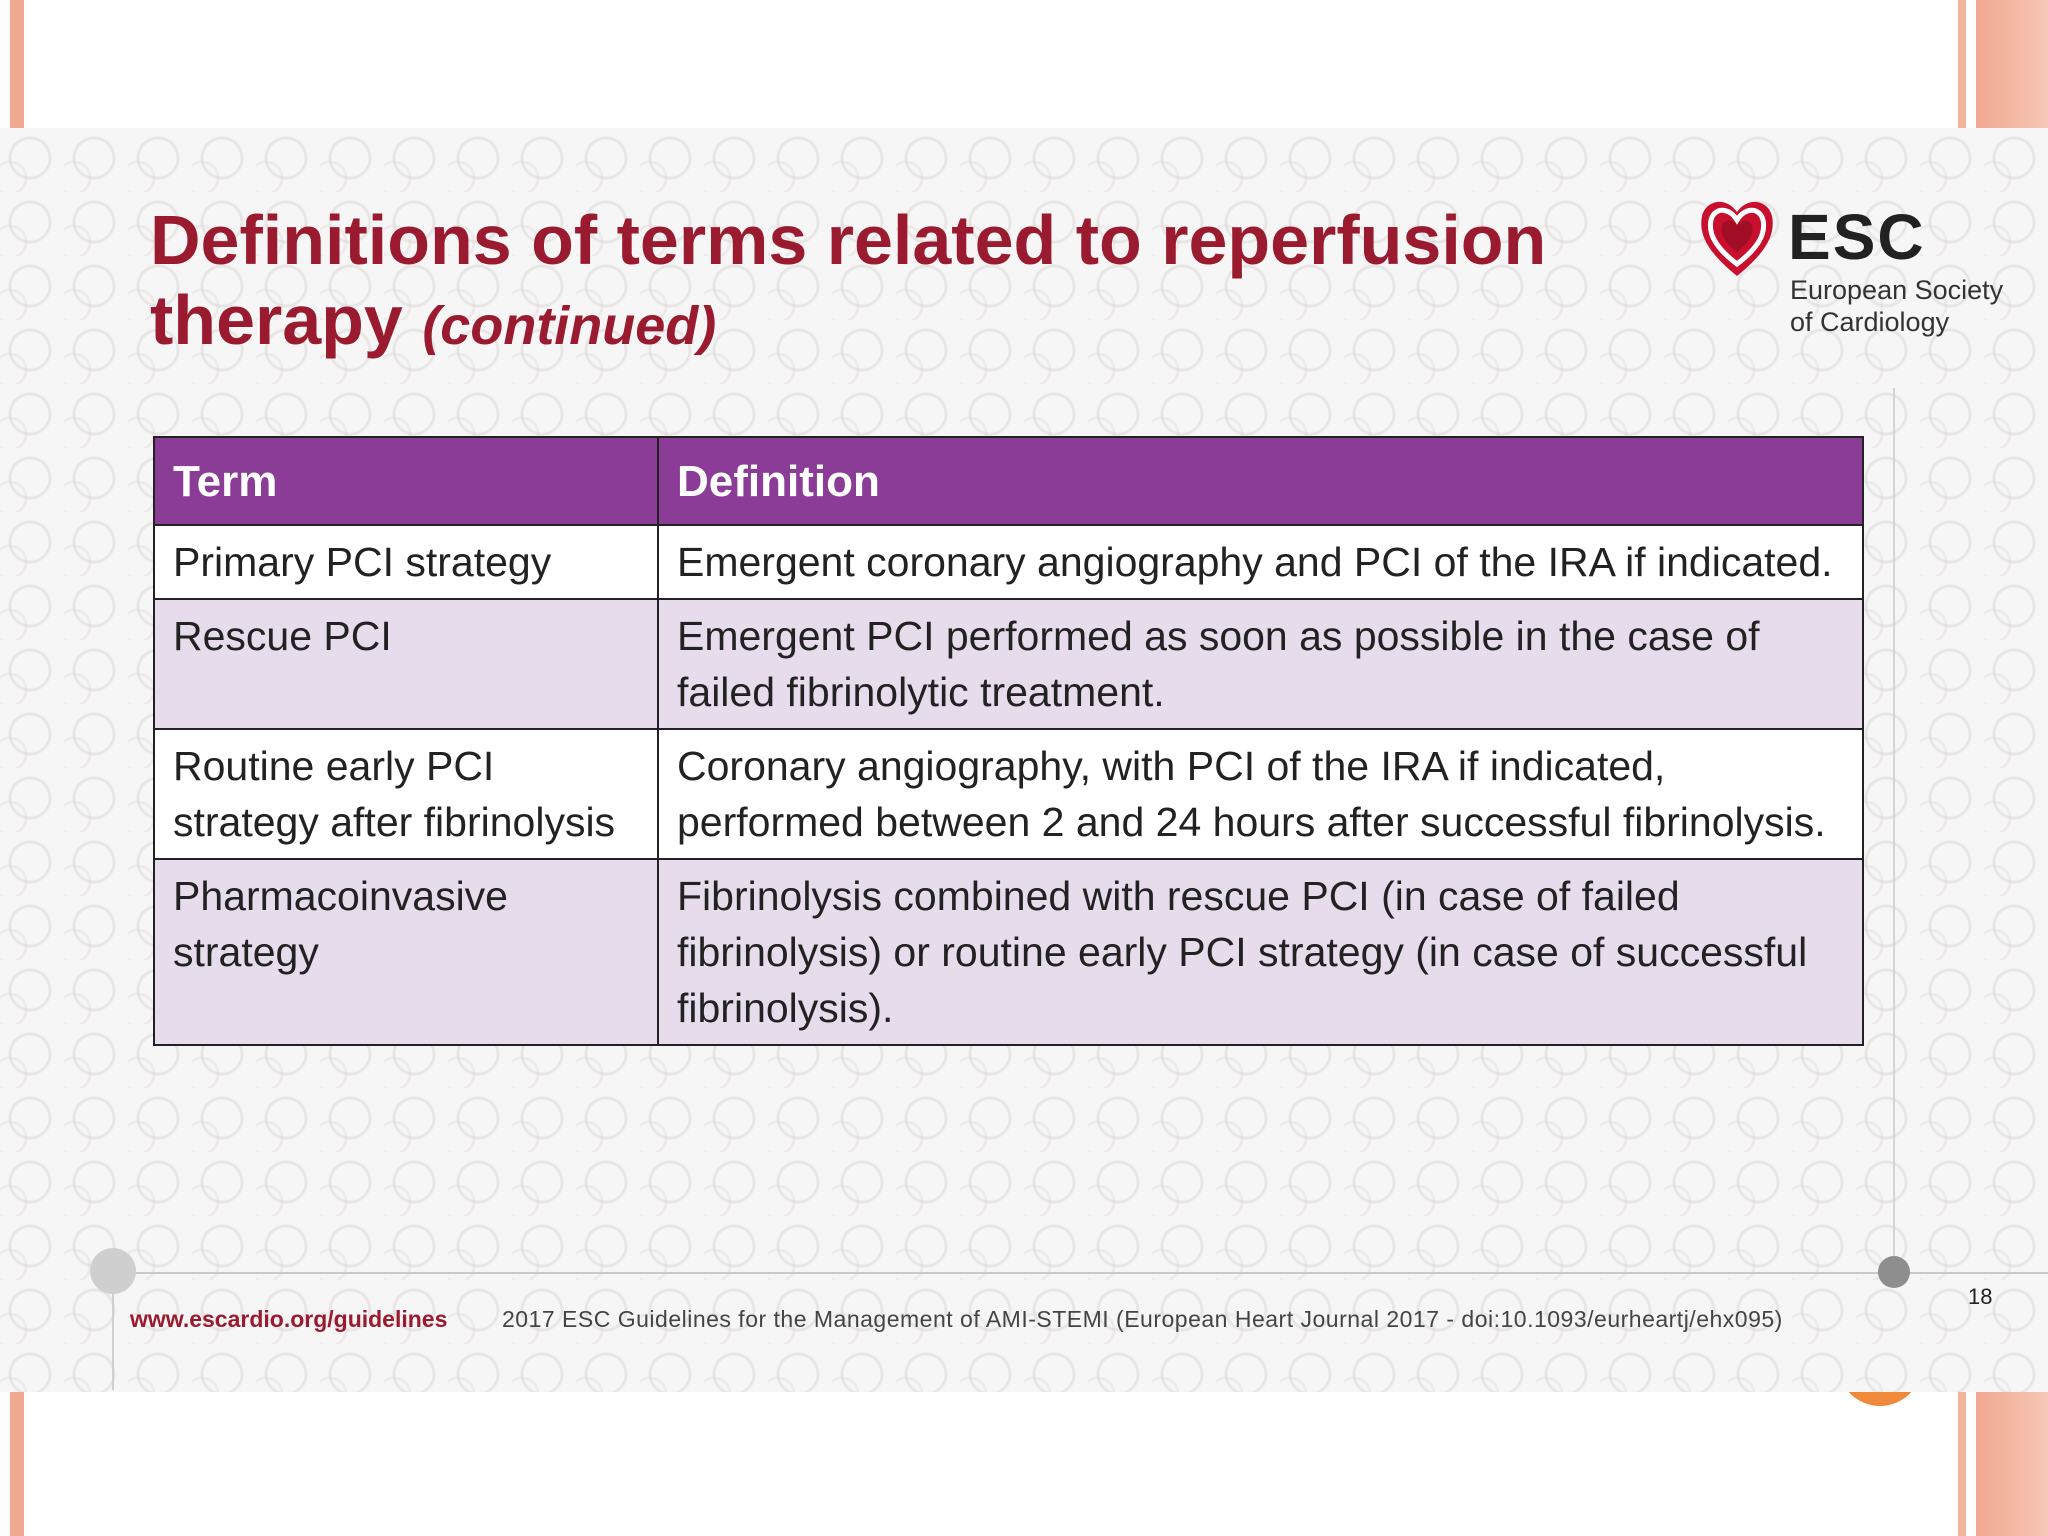 The width and height of the screenshot is (2048, 1536). What do you see at coordinates (1260, 481) in the screenshot?
I see `header-definition: Definition` at bounding box center [1260, 481].